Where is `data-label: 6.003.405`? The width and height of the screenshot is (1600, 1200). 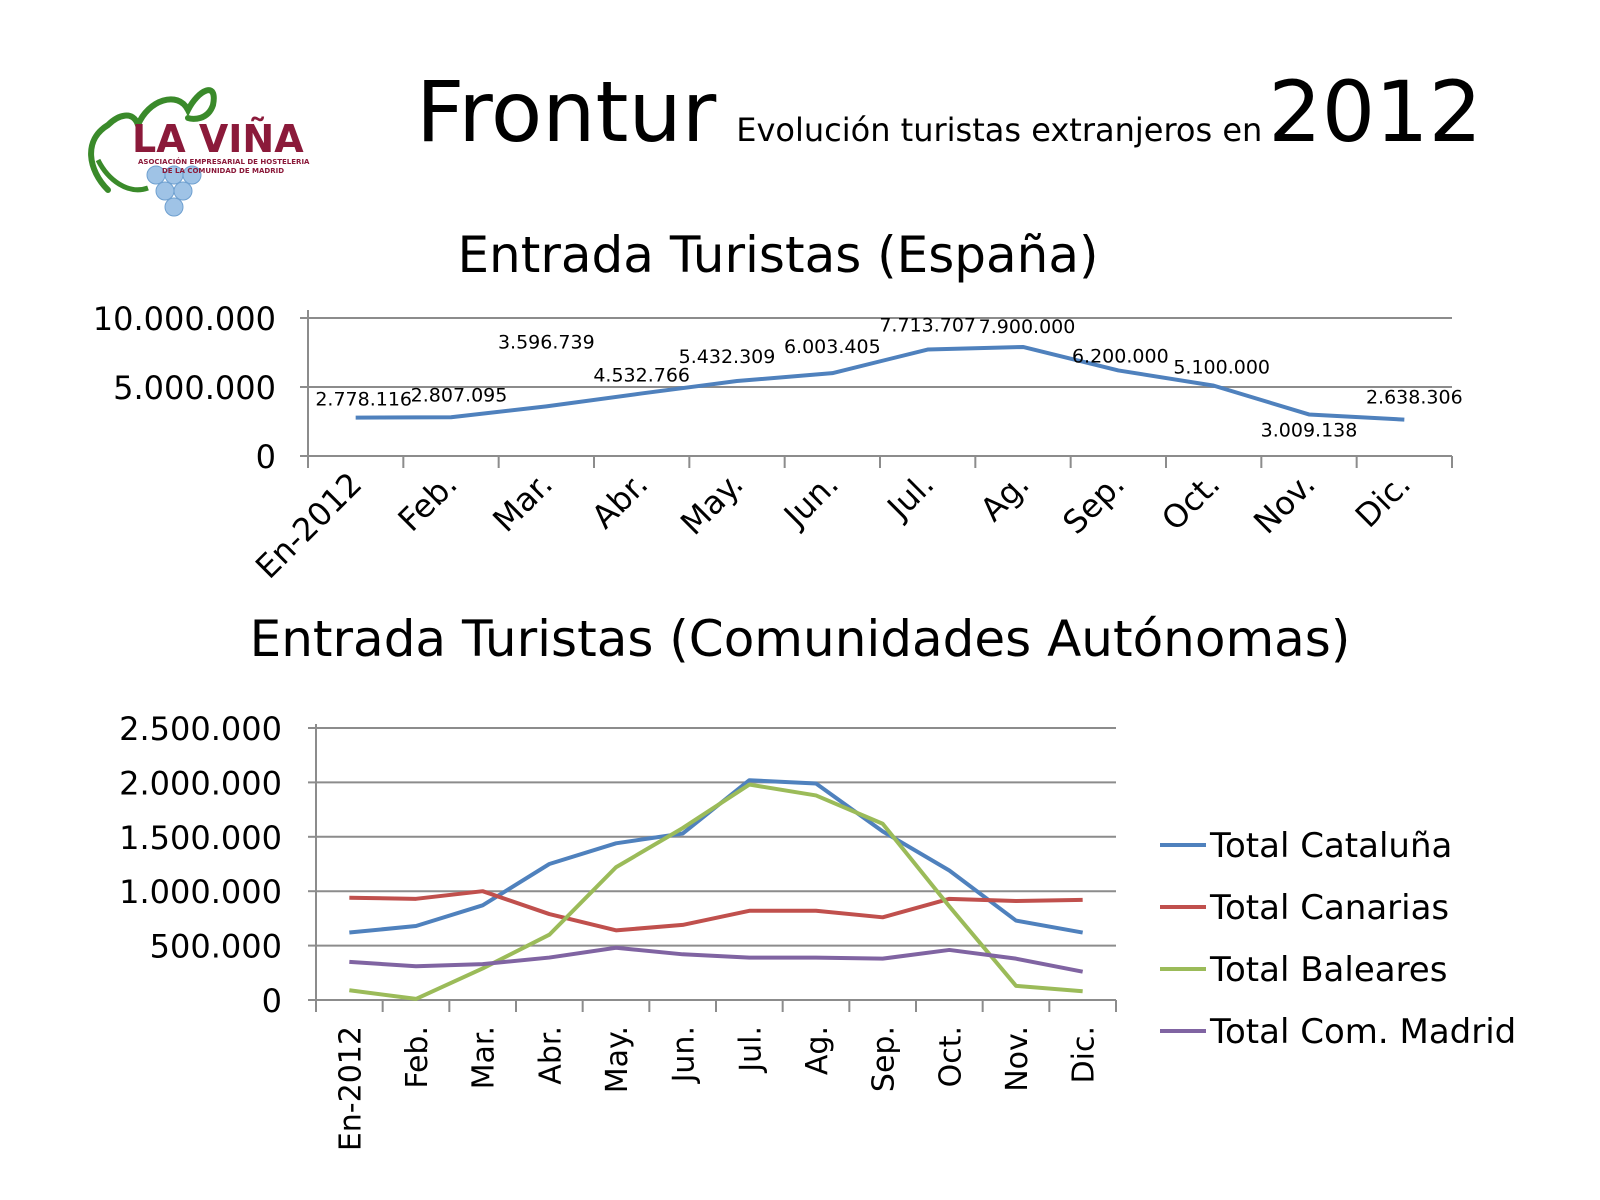
data-label: 6.003.405 is located at coordinates (832, 347).